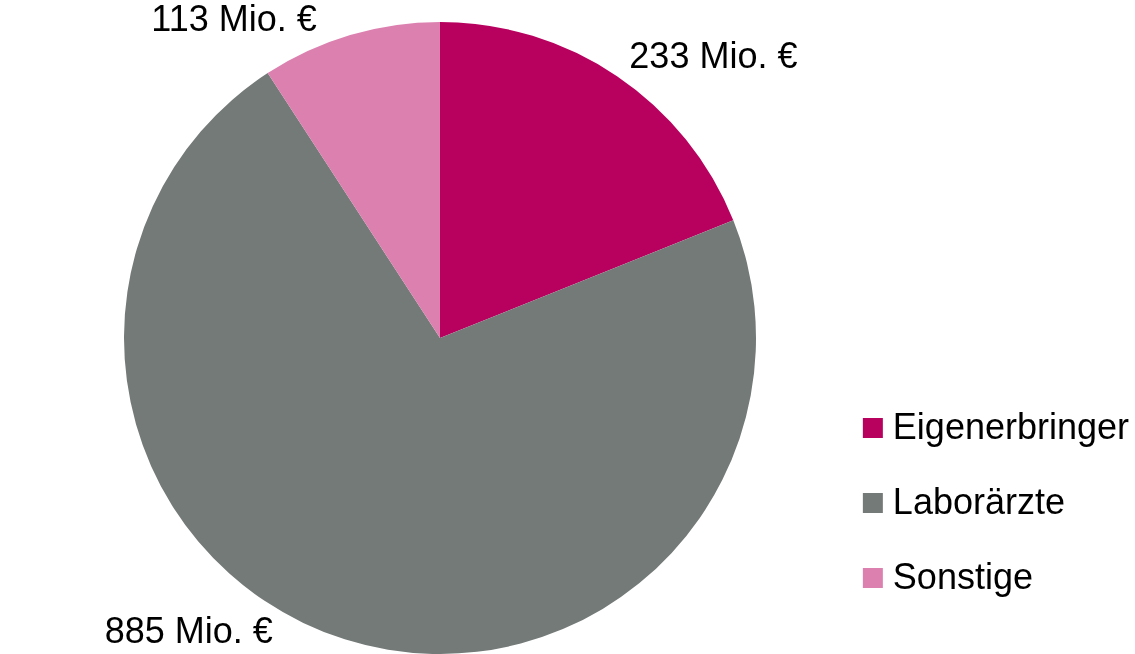 The height and width of the screenshot is (654, 1135). What do you see at coordinates (234, 19) in the screenshot?
I see `data-label: 113 Mio. €` at bounding box center [234, 19].